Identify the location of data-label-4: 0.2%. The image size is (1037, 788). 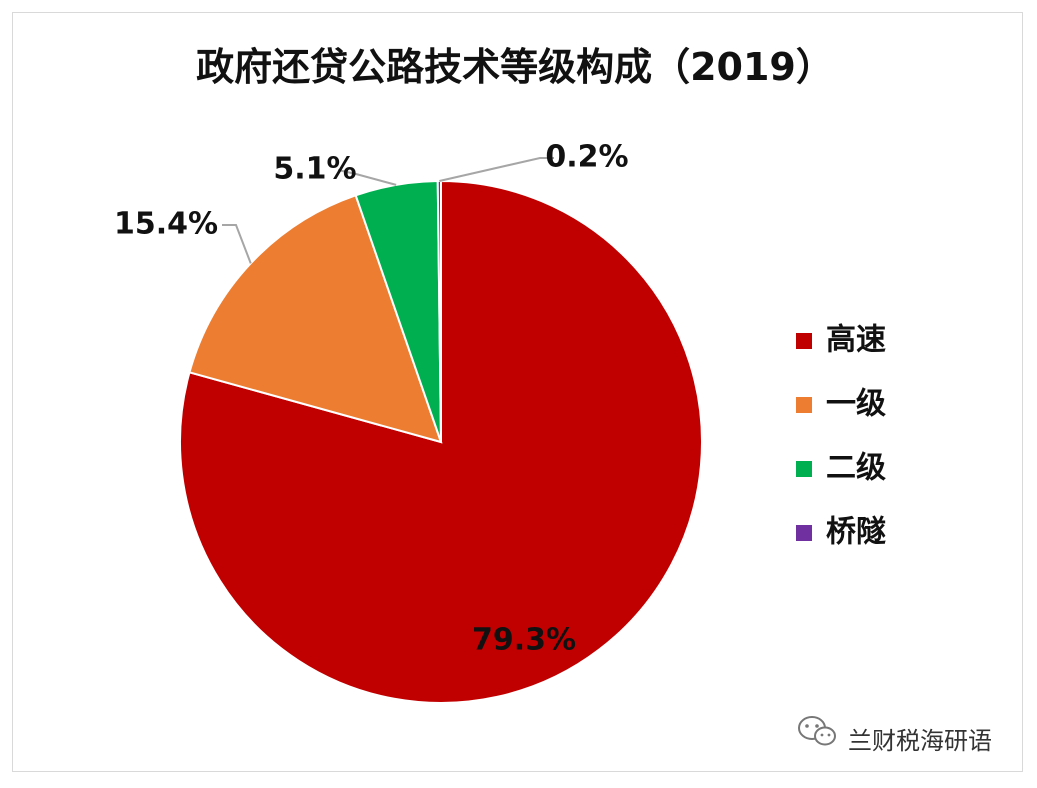
(586, 157).